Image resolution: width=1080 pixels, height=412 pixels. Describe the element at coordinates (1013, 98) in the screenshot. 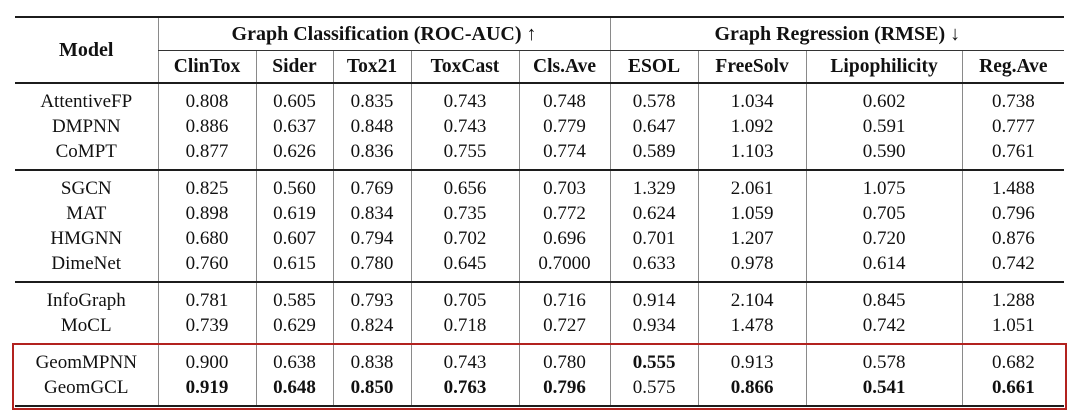

I see `value-cell: 0.738` at that location.